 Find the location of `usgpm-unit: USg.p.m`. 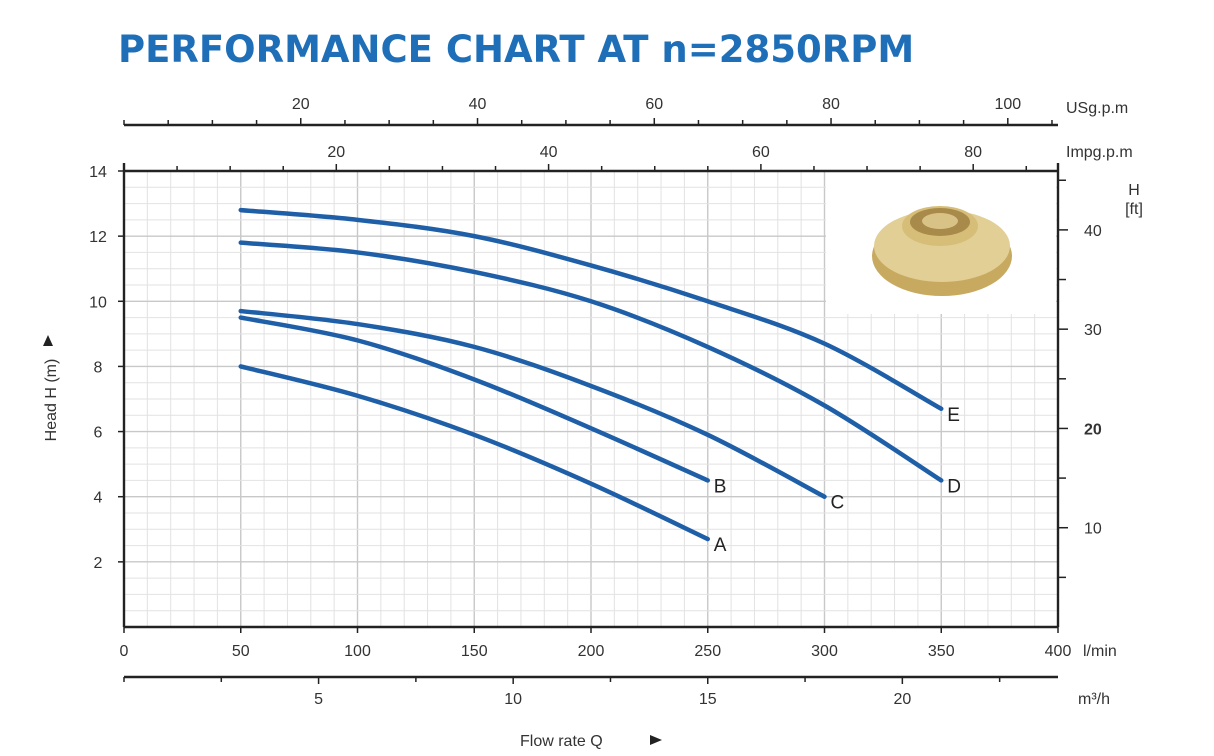

usgpm-unit: USg.p.m is located at coordinates (1097, 108).